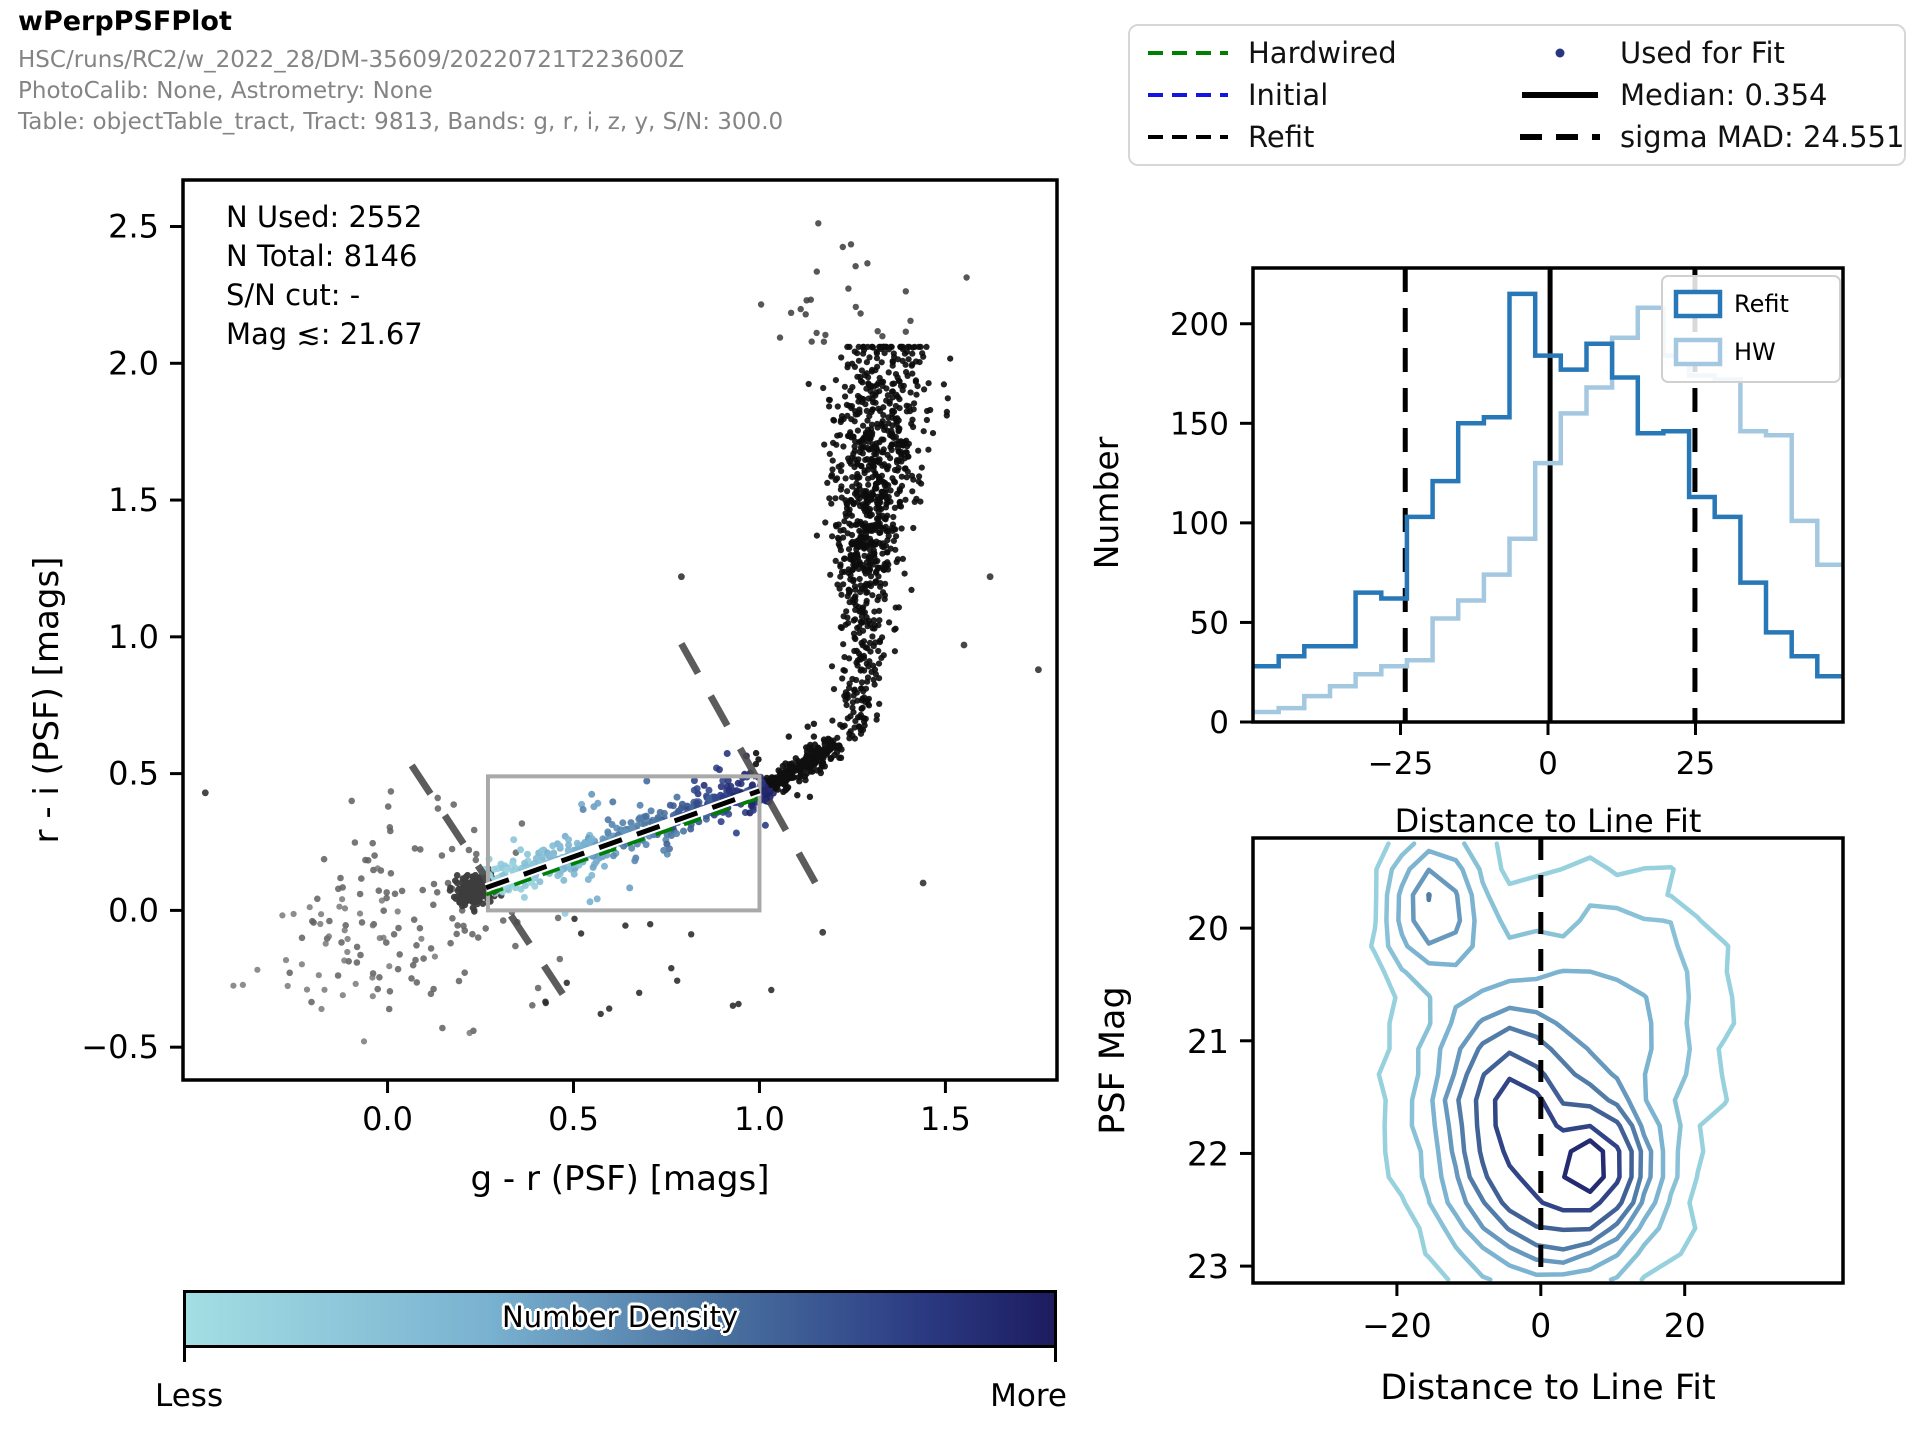 This screenshot has width=1920, height=1440. What do you see at coordinates (623, 846) in the screenshot?
I see `hardwired-fit-line` at bounding box center [623, 846].